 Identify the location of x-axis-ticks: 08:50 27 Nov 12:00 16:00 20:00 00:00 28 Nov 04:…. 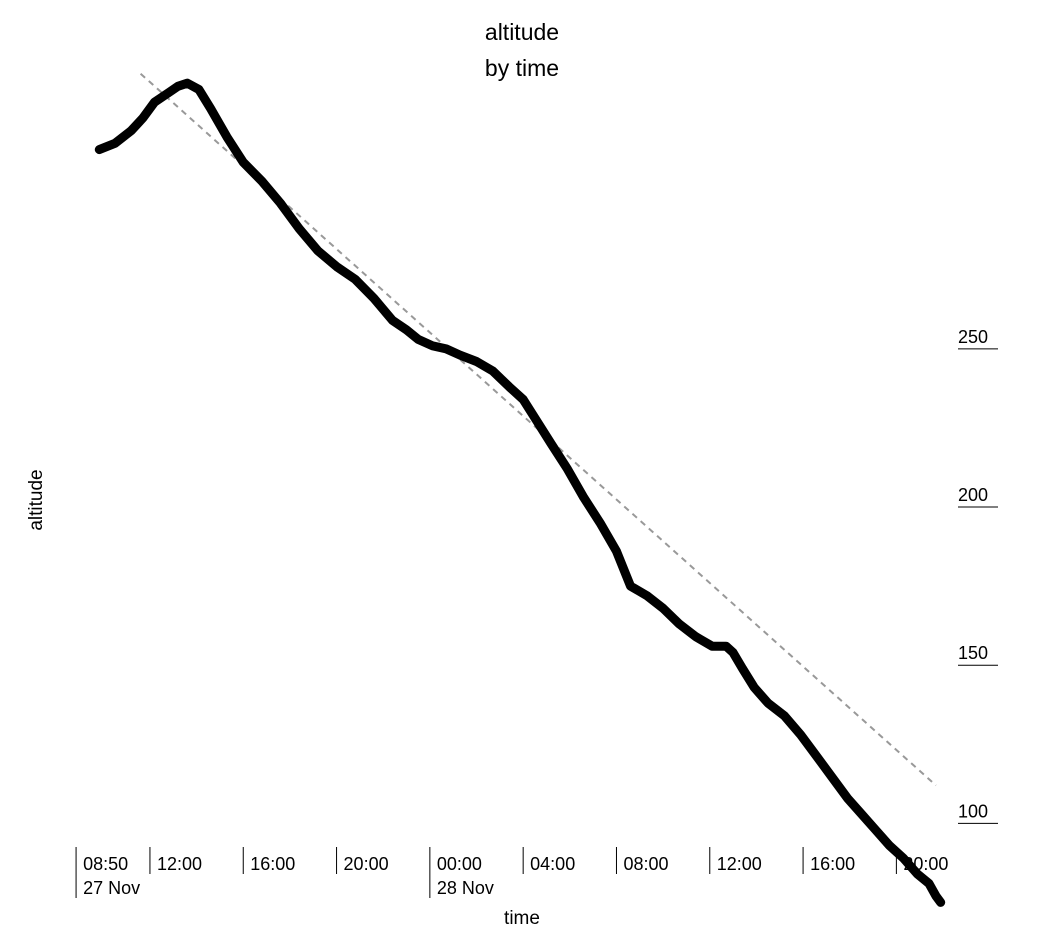
(511, 872).